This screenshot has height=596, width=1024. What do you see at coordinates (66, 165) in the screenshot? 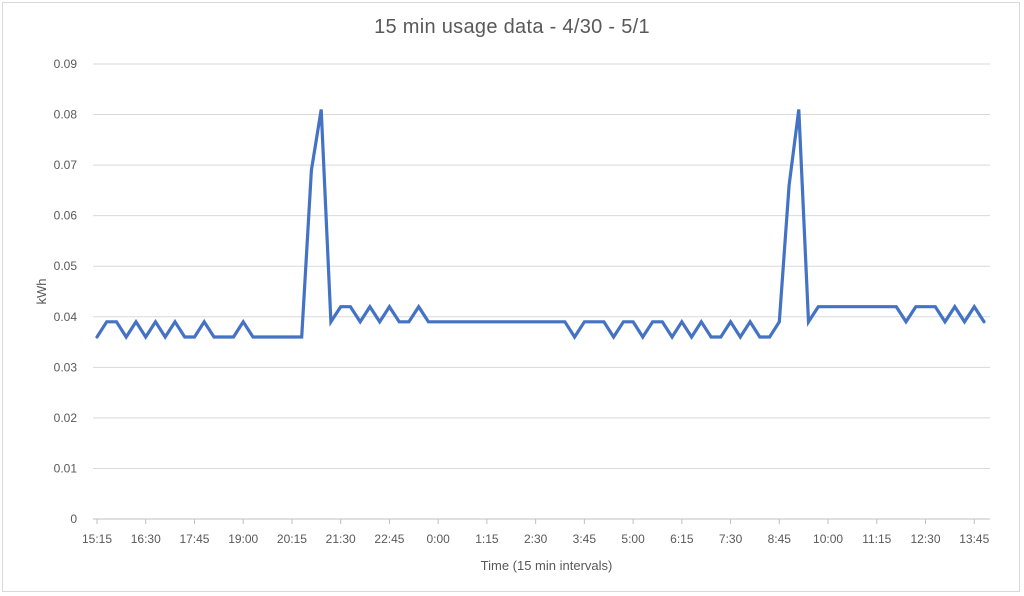
I see `y-tick-label: 0.07` at bounding box center [66, 165].